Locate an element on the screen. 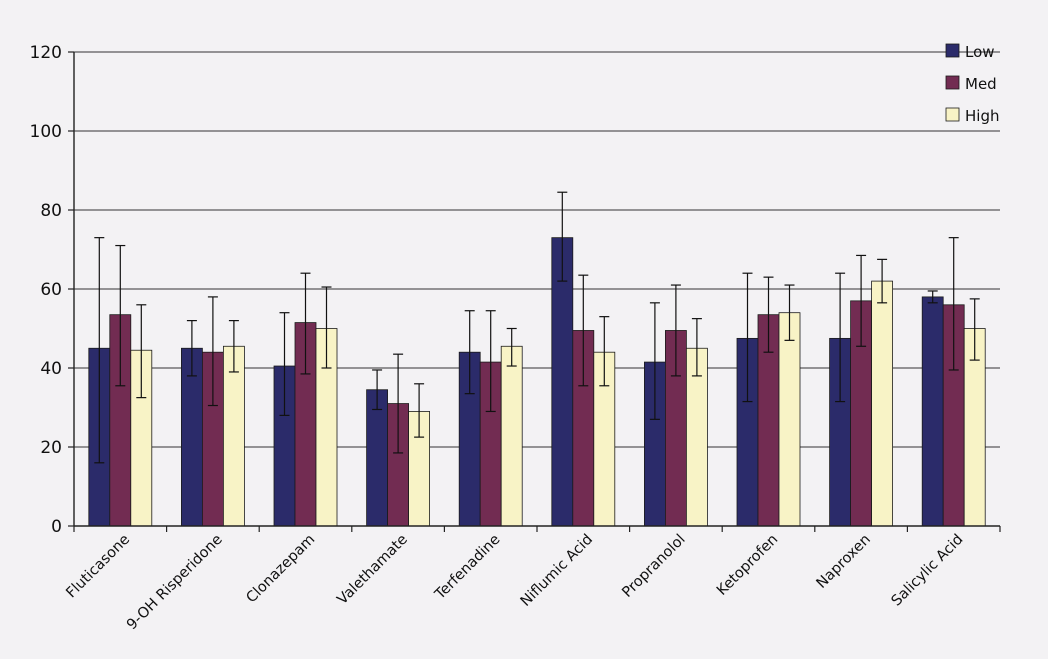  y-tick-label: 20 is located at coordinates (51, 448).